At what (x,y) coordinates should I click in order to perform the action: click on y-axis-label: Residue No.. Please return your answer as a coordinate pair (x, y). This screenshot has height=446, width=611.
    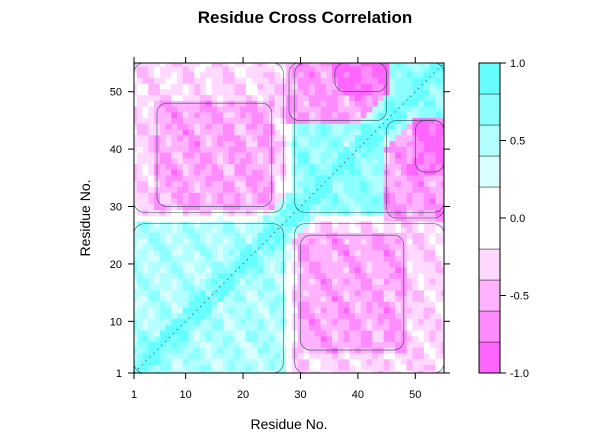
    Looking at the image, I should click on (85, 217).